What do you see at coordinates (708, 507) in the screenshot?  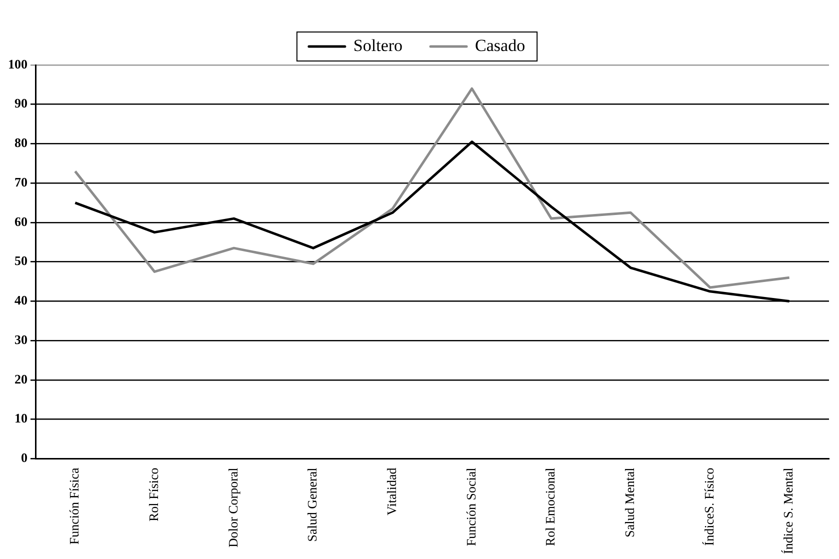 I see `x-tick-label: ÍndiceS. Físico` at bounding box center [708, 507].